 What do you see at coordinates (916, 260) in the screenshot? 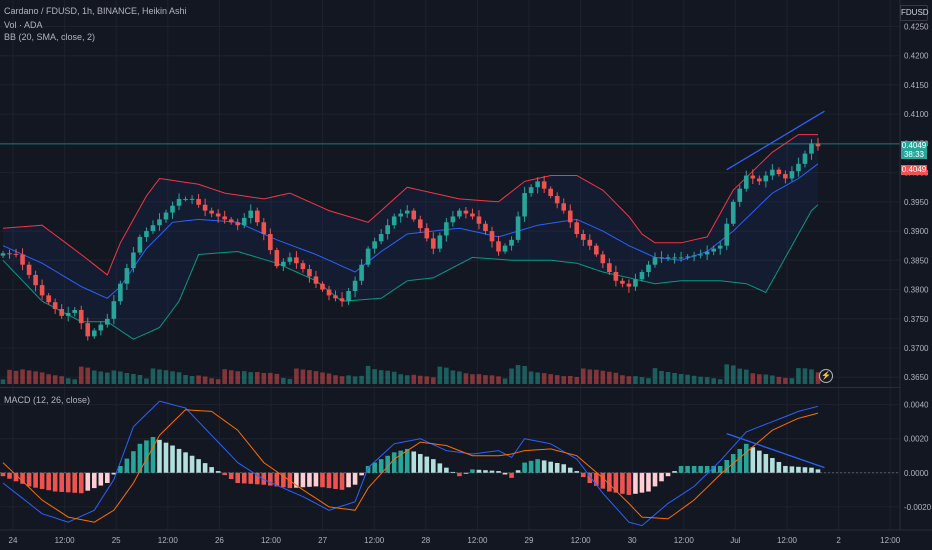
I see `price-tick-label: 0.3850` at bounding box center [916, 260].